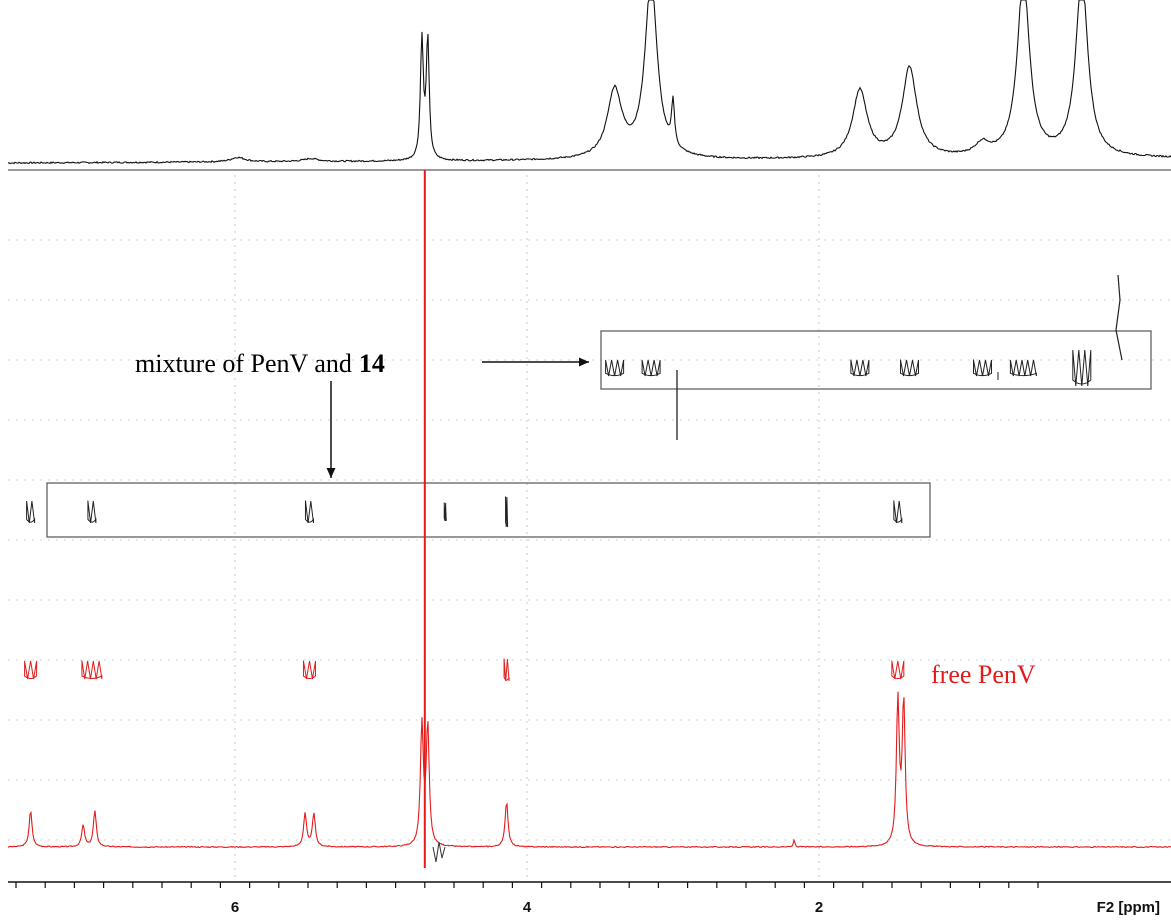  What do you see at coordinates (439, 852) in the screenshot?
I see `water-artifact` at bounding box center [439, 852].